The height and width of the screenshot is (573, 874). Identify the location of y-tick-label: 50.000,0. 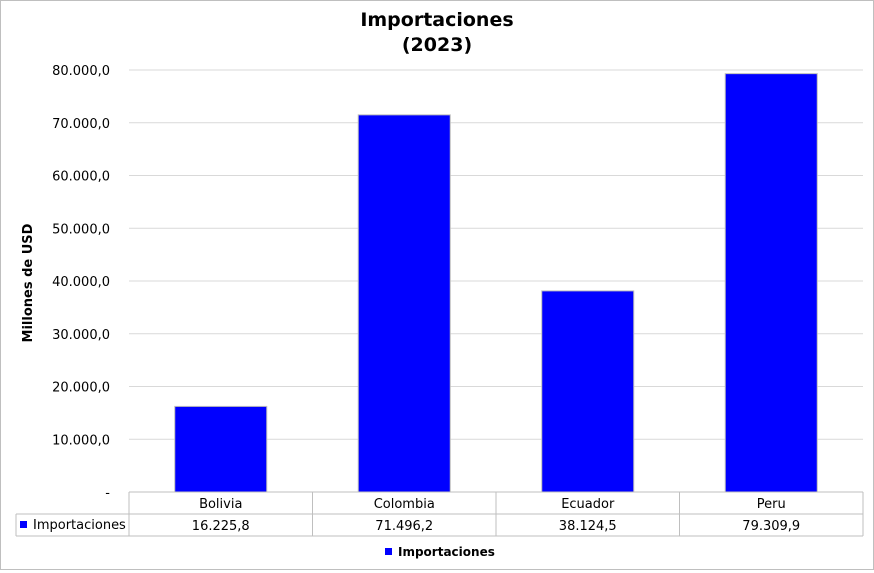
(81, 229).